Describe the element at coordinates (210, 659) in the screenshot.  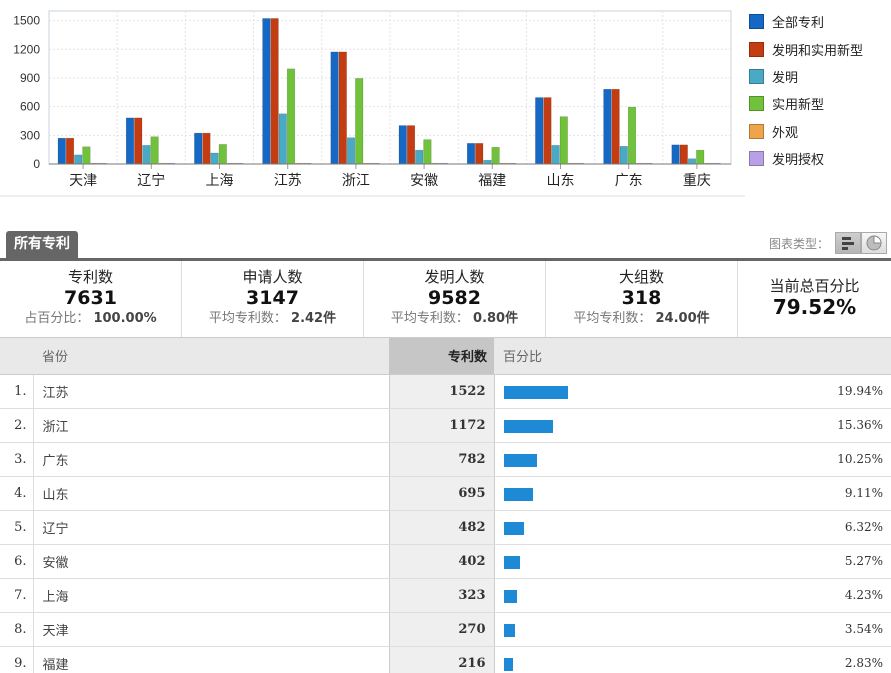
I see `row-province: 福建` at that location.